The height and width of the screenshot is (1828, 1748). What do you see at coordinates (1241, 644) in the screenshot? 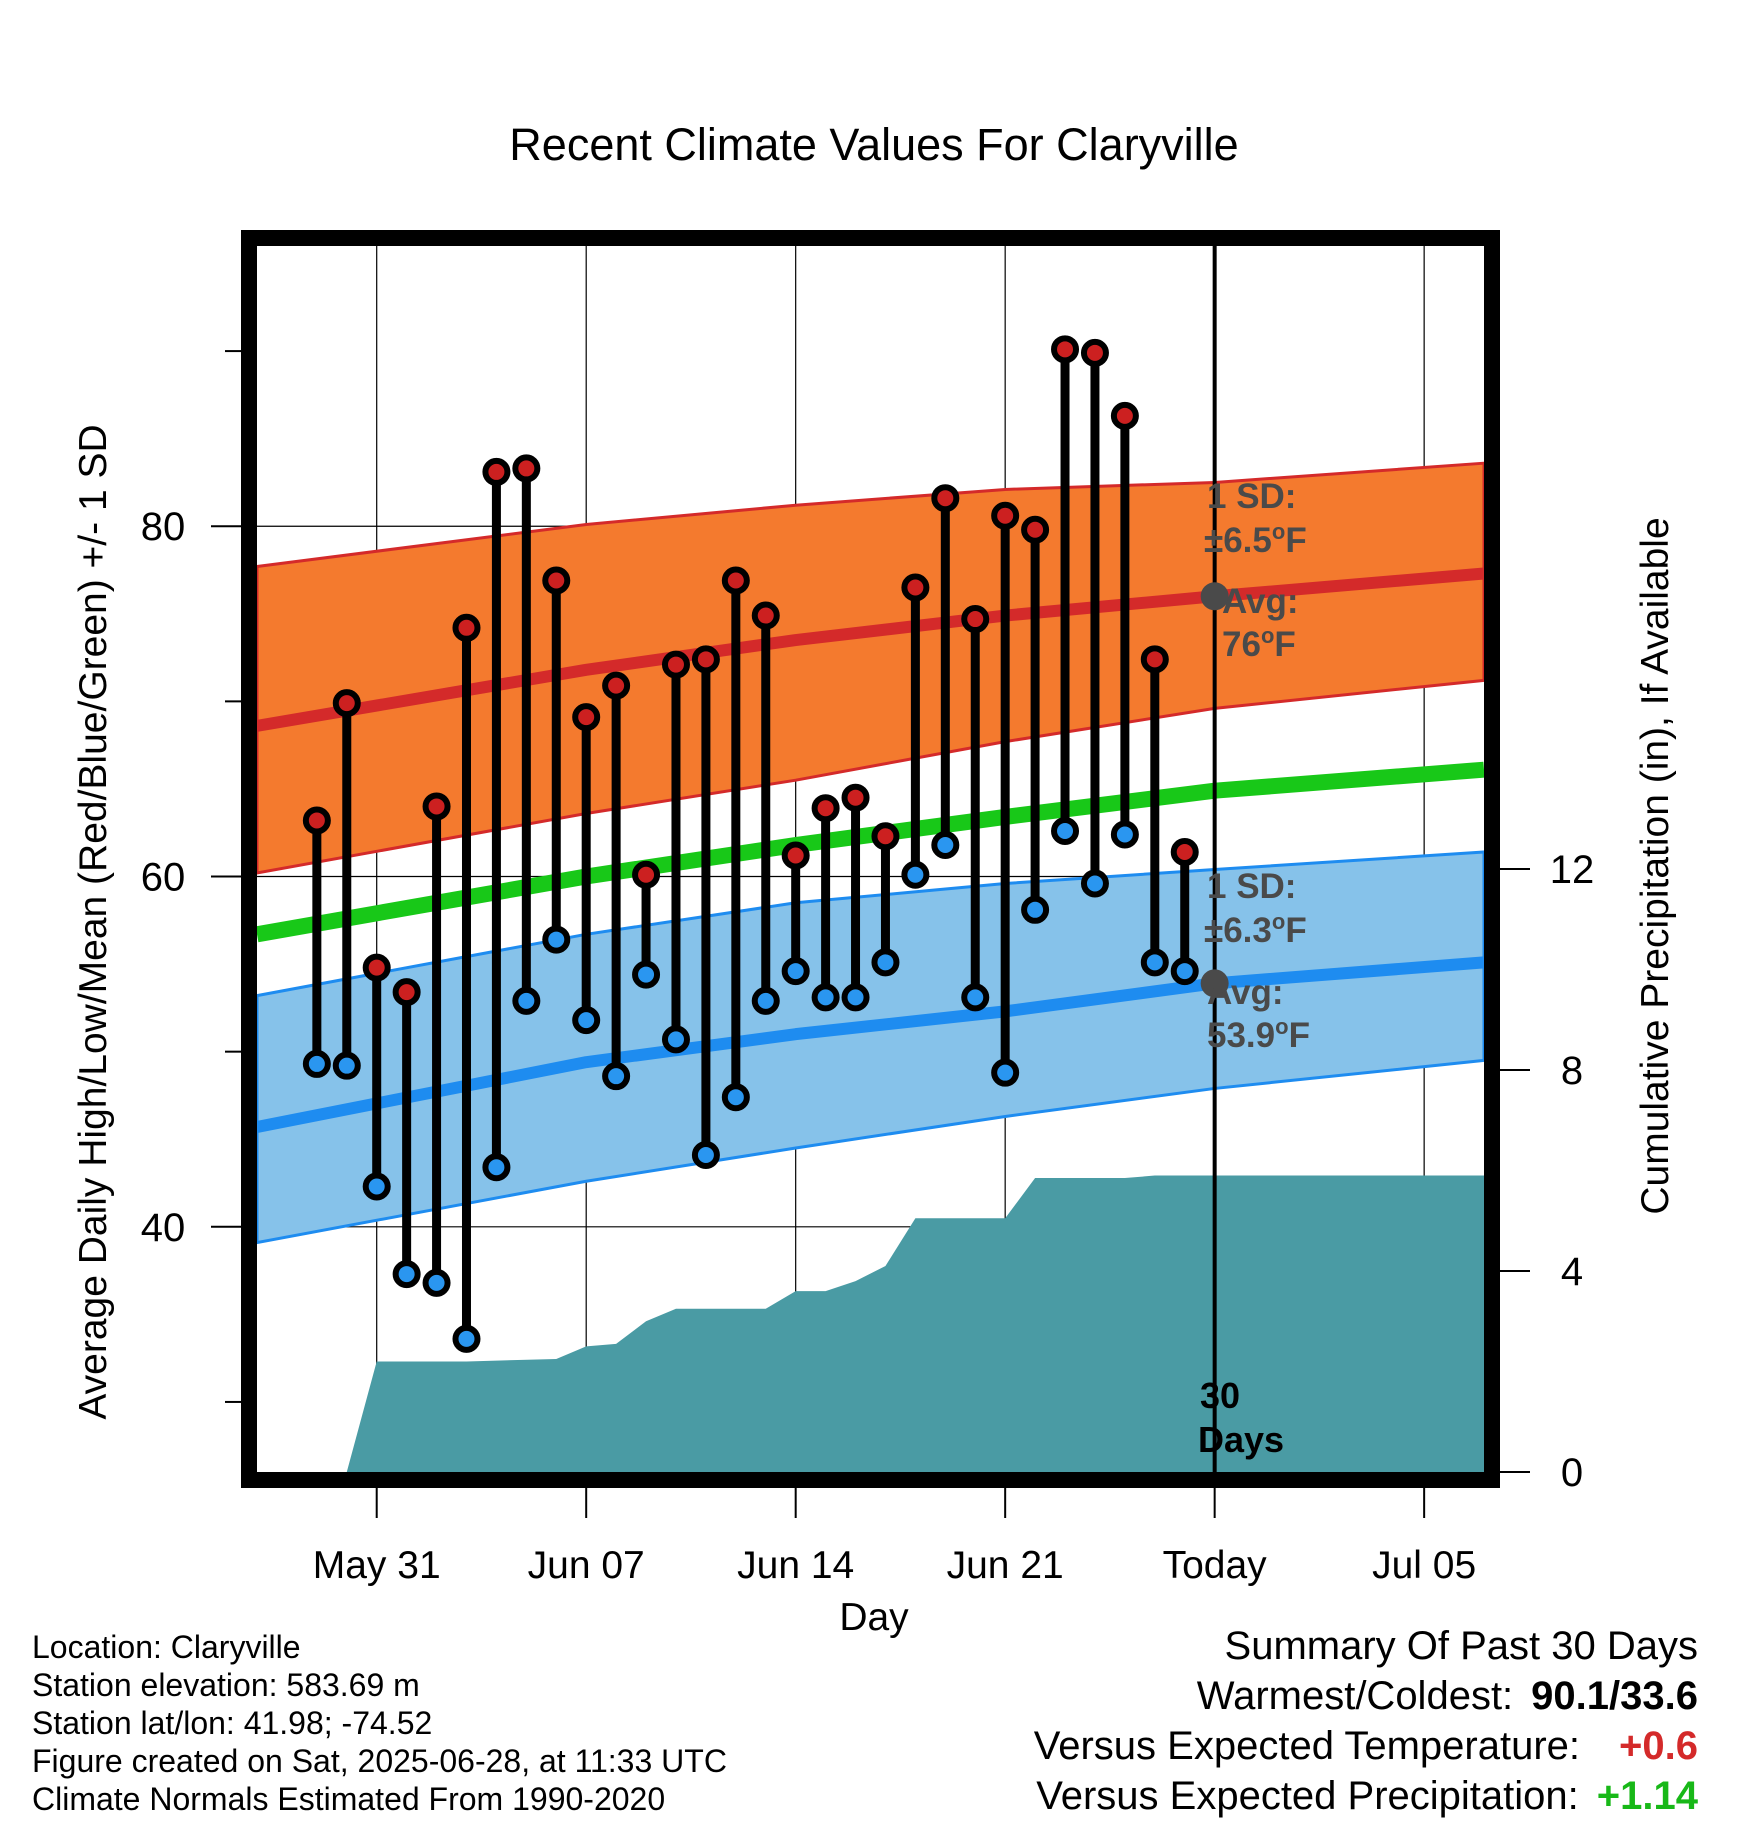
I see `high-avg-number: 76` at bounding box center [1241, 644].